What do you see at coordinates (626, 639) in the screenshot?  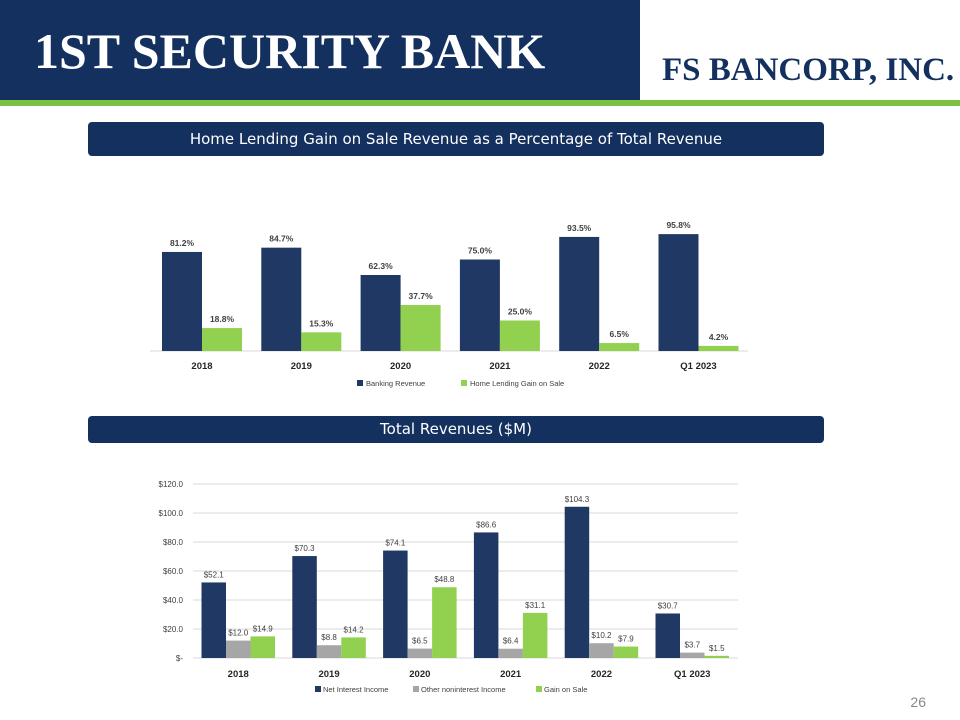 I see `chart2-data-label: $7.9` at bounding box center [626, 639].